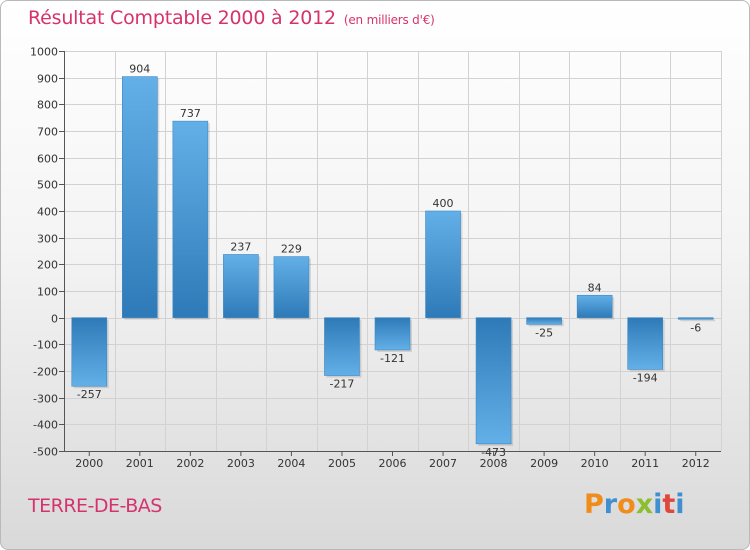  What do you see at coordinates (47, 265) in the screenshot?
I see `y-tick-label: 200` at bounding box center [47, 265].